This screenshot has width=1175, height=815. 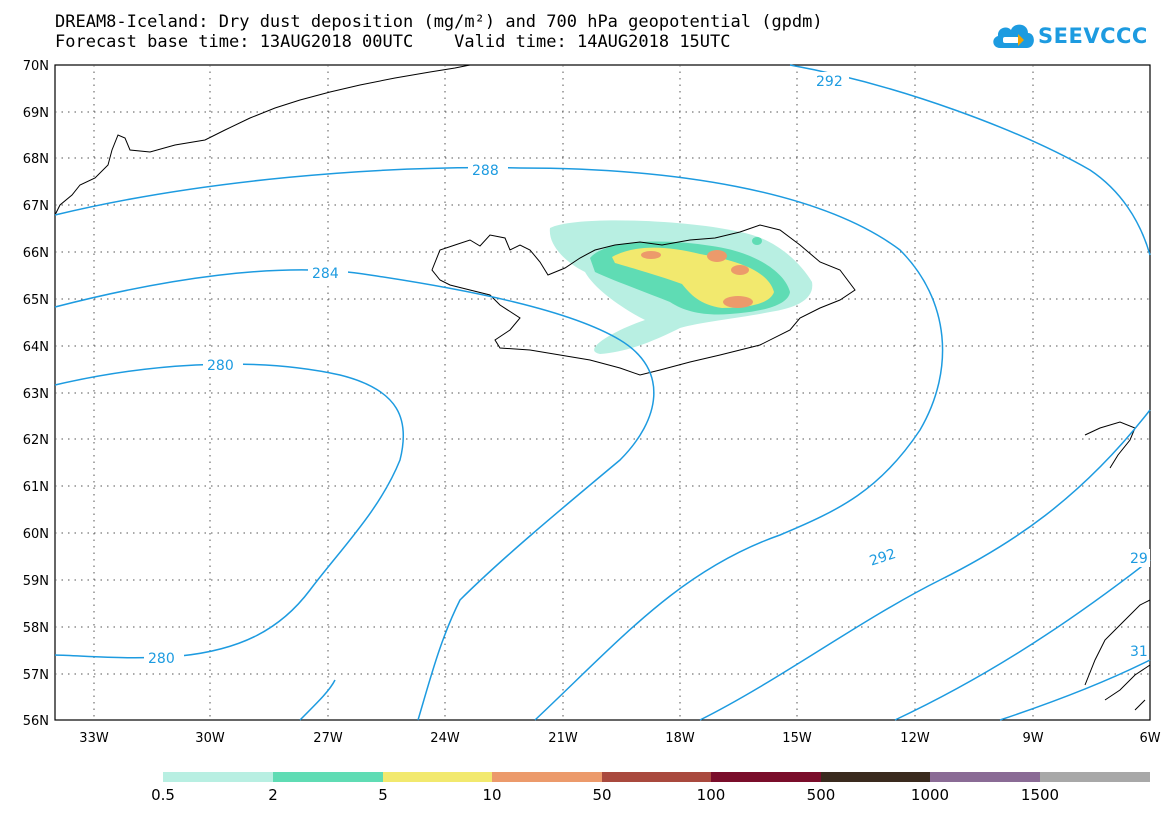 What do you see at coordinates (273, 795) in the screenshot?
I see `legend-label: 2` at bounding box center [273, 795].